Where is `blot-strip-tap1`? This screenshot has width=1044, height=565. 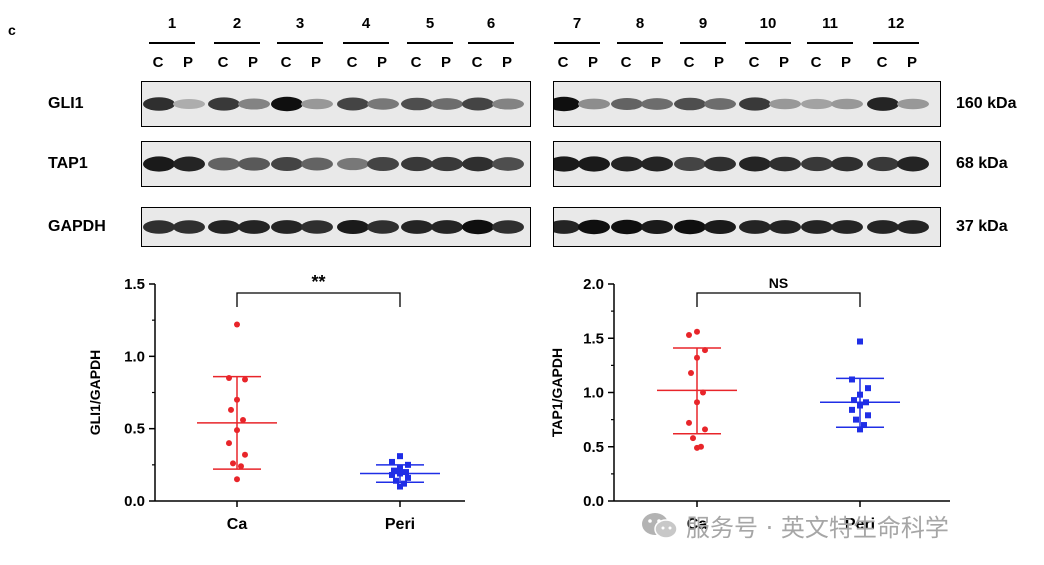
blot-strip-tap1 is located at coordinates (747, 164).